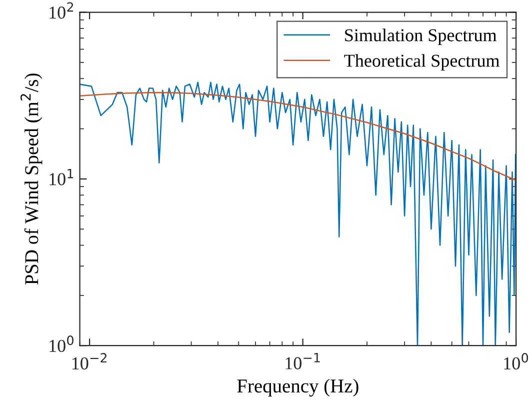 The image size is (532, 409). What do you see at coordinates (62, 344) in the screenshot?
I see `y-tick-label: 10$^{0}$` at bounding box center [62, 344].